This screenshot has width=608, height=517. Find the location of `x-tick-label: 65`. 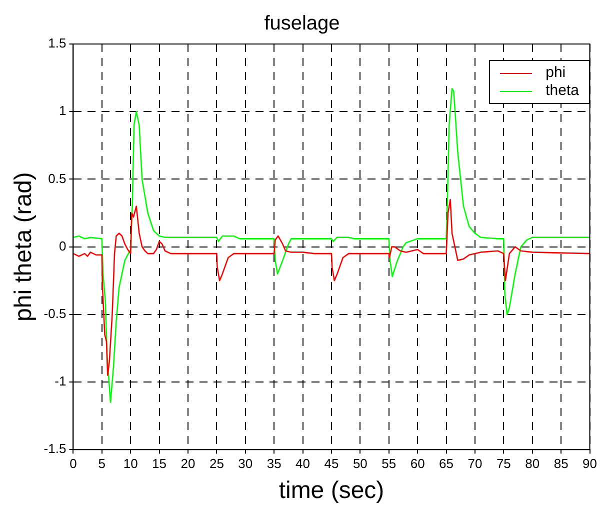

x-tick-label: 65 is located at coordinates (446, 463).